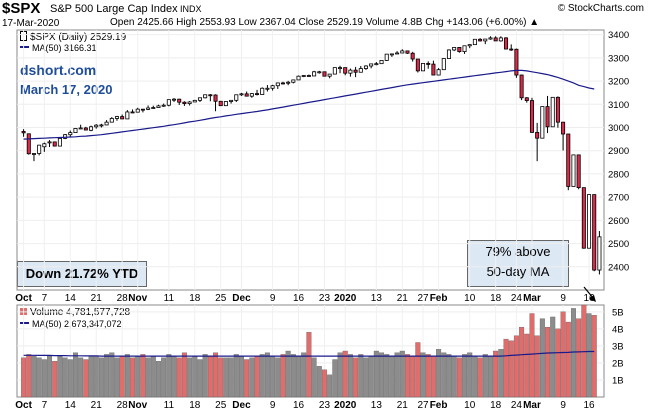  What do you see at coordinates (58, 70) in the screenshot?
I see `site-annotation: dshort.com` at bounding box center [58, 70].